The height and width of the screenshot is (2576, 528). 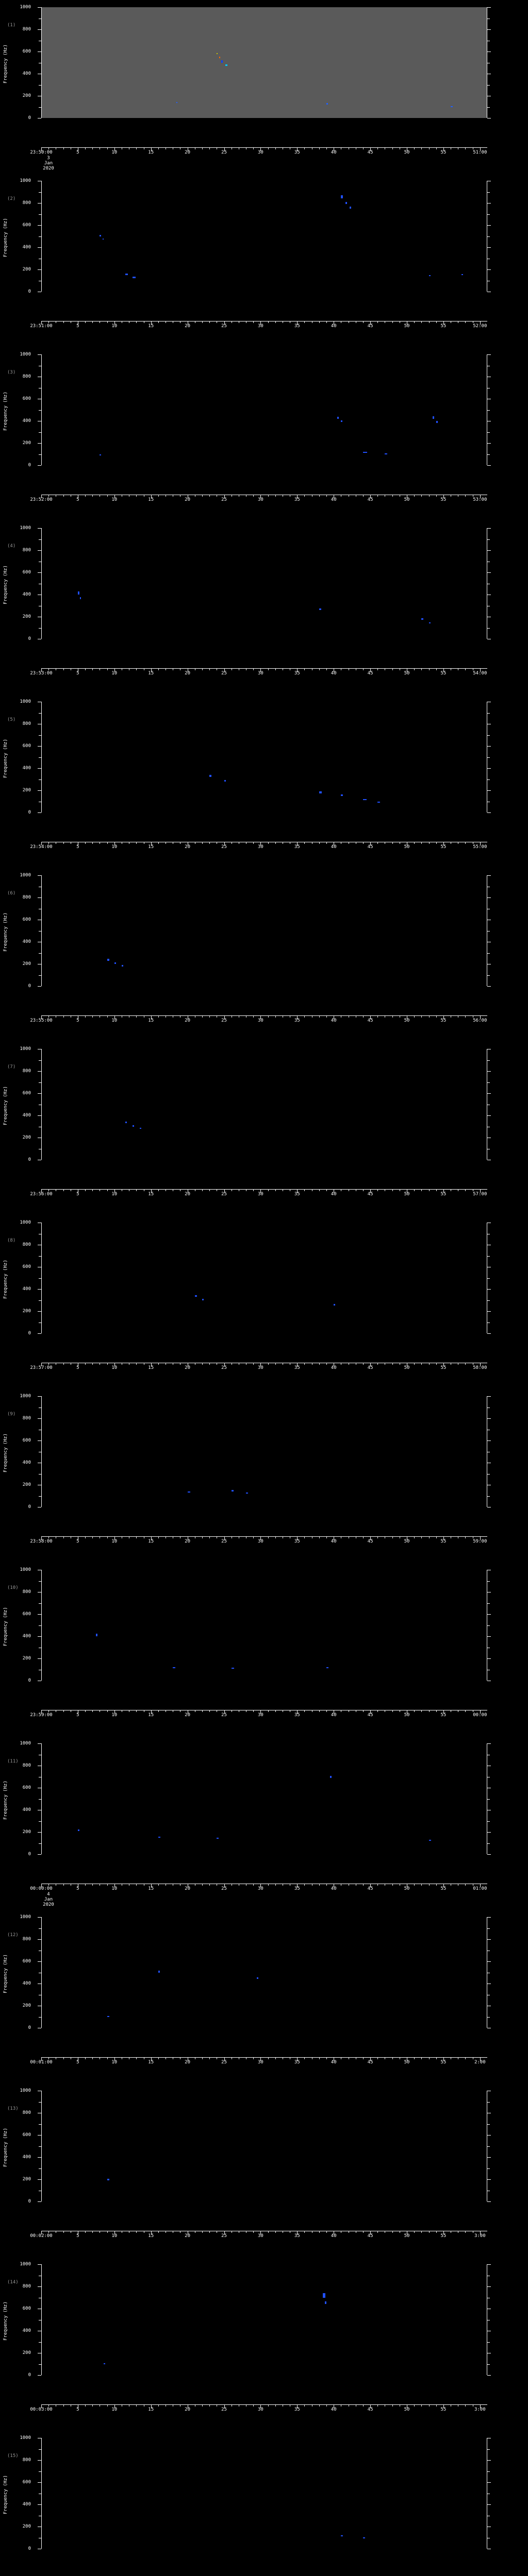 I want to click on panel-number: (10), so click(x=13, y=1587).